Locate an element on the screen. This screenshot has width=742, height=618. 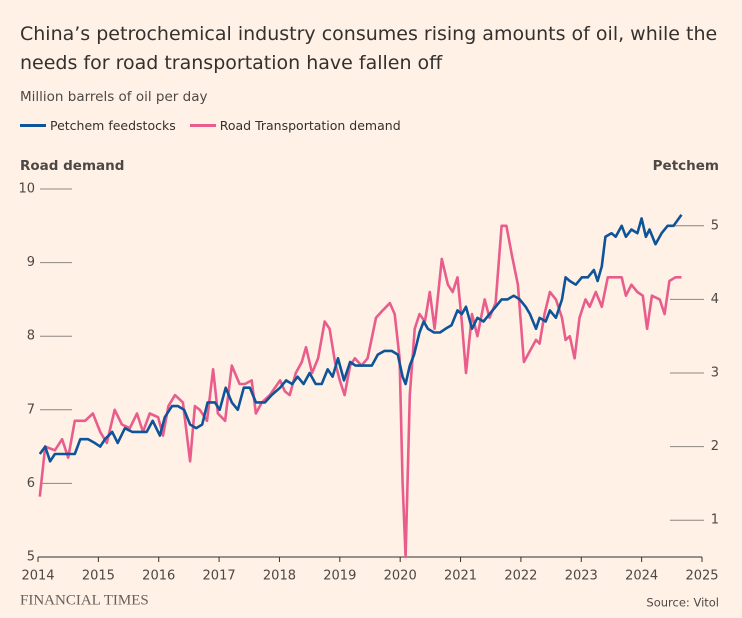
brand: FINANCIAL TIMES is located at coordinates (84, 600).